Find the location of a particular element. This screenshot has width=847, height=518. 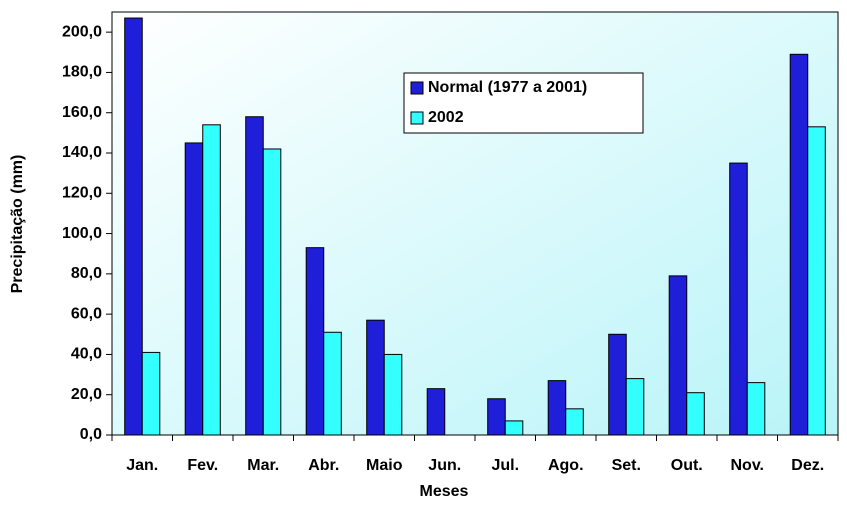

x-tick-label: Jan. is located at coordinates (142, 465).